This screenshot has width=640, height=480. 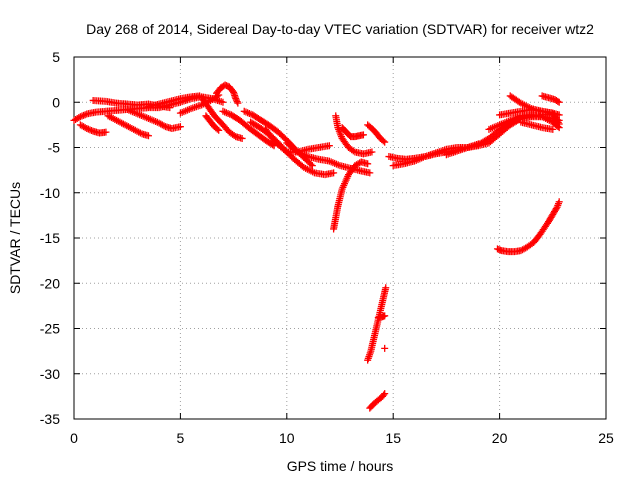 What do you see at coordinates (287, 438) in the screenshot?
I see `x-tick-label: 10` at bounding box center [287, 438].